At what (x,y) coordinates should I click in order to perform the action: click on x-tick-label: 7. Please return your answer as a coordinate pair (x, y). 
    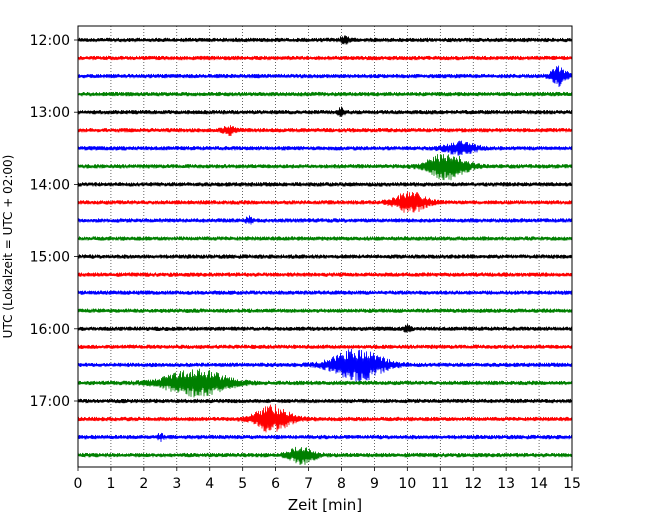
    Looking at the image, I should click on (308, 484).